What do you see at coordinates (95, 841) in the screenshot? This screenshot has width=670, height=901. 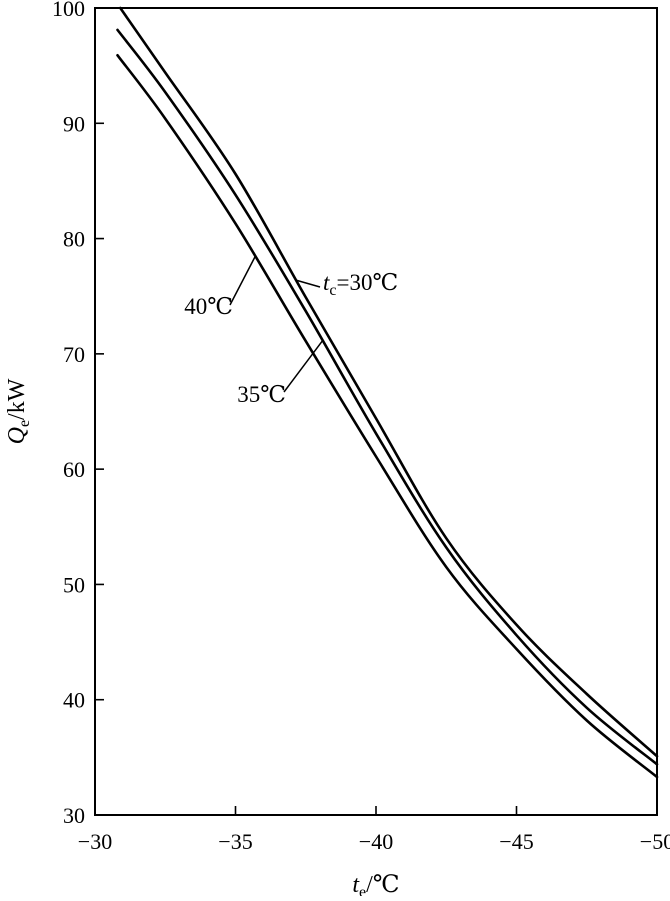 I see `x-tick-label: −30` at bounding box center [95, 841].